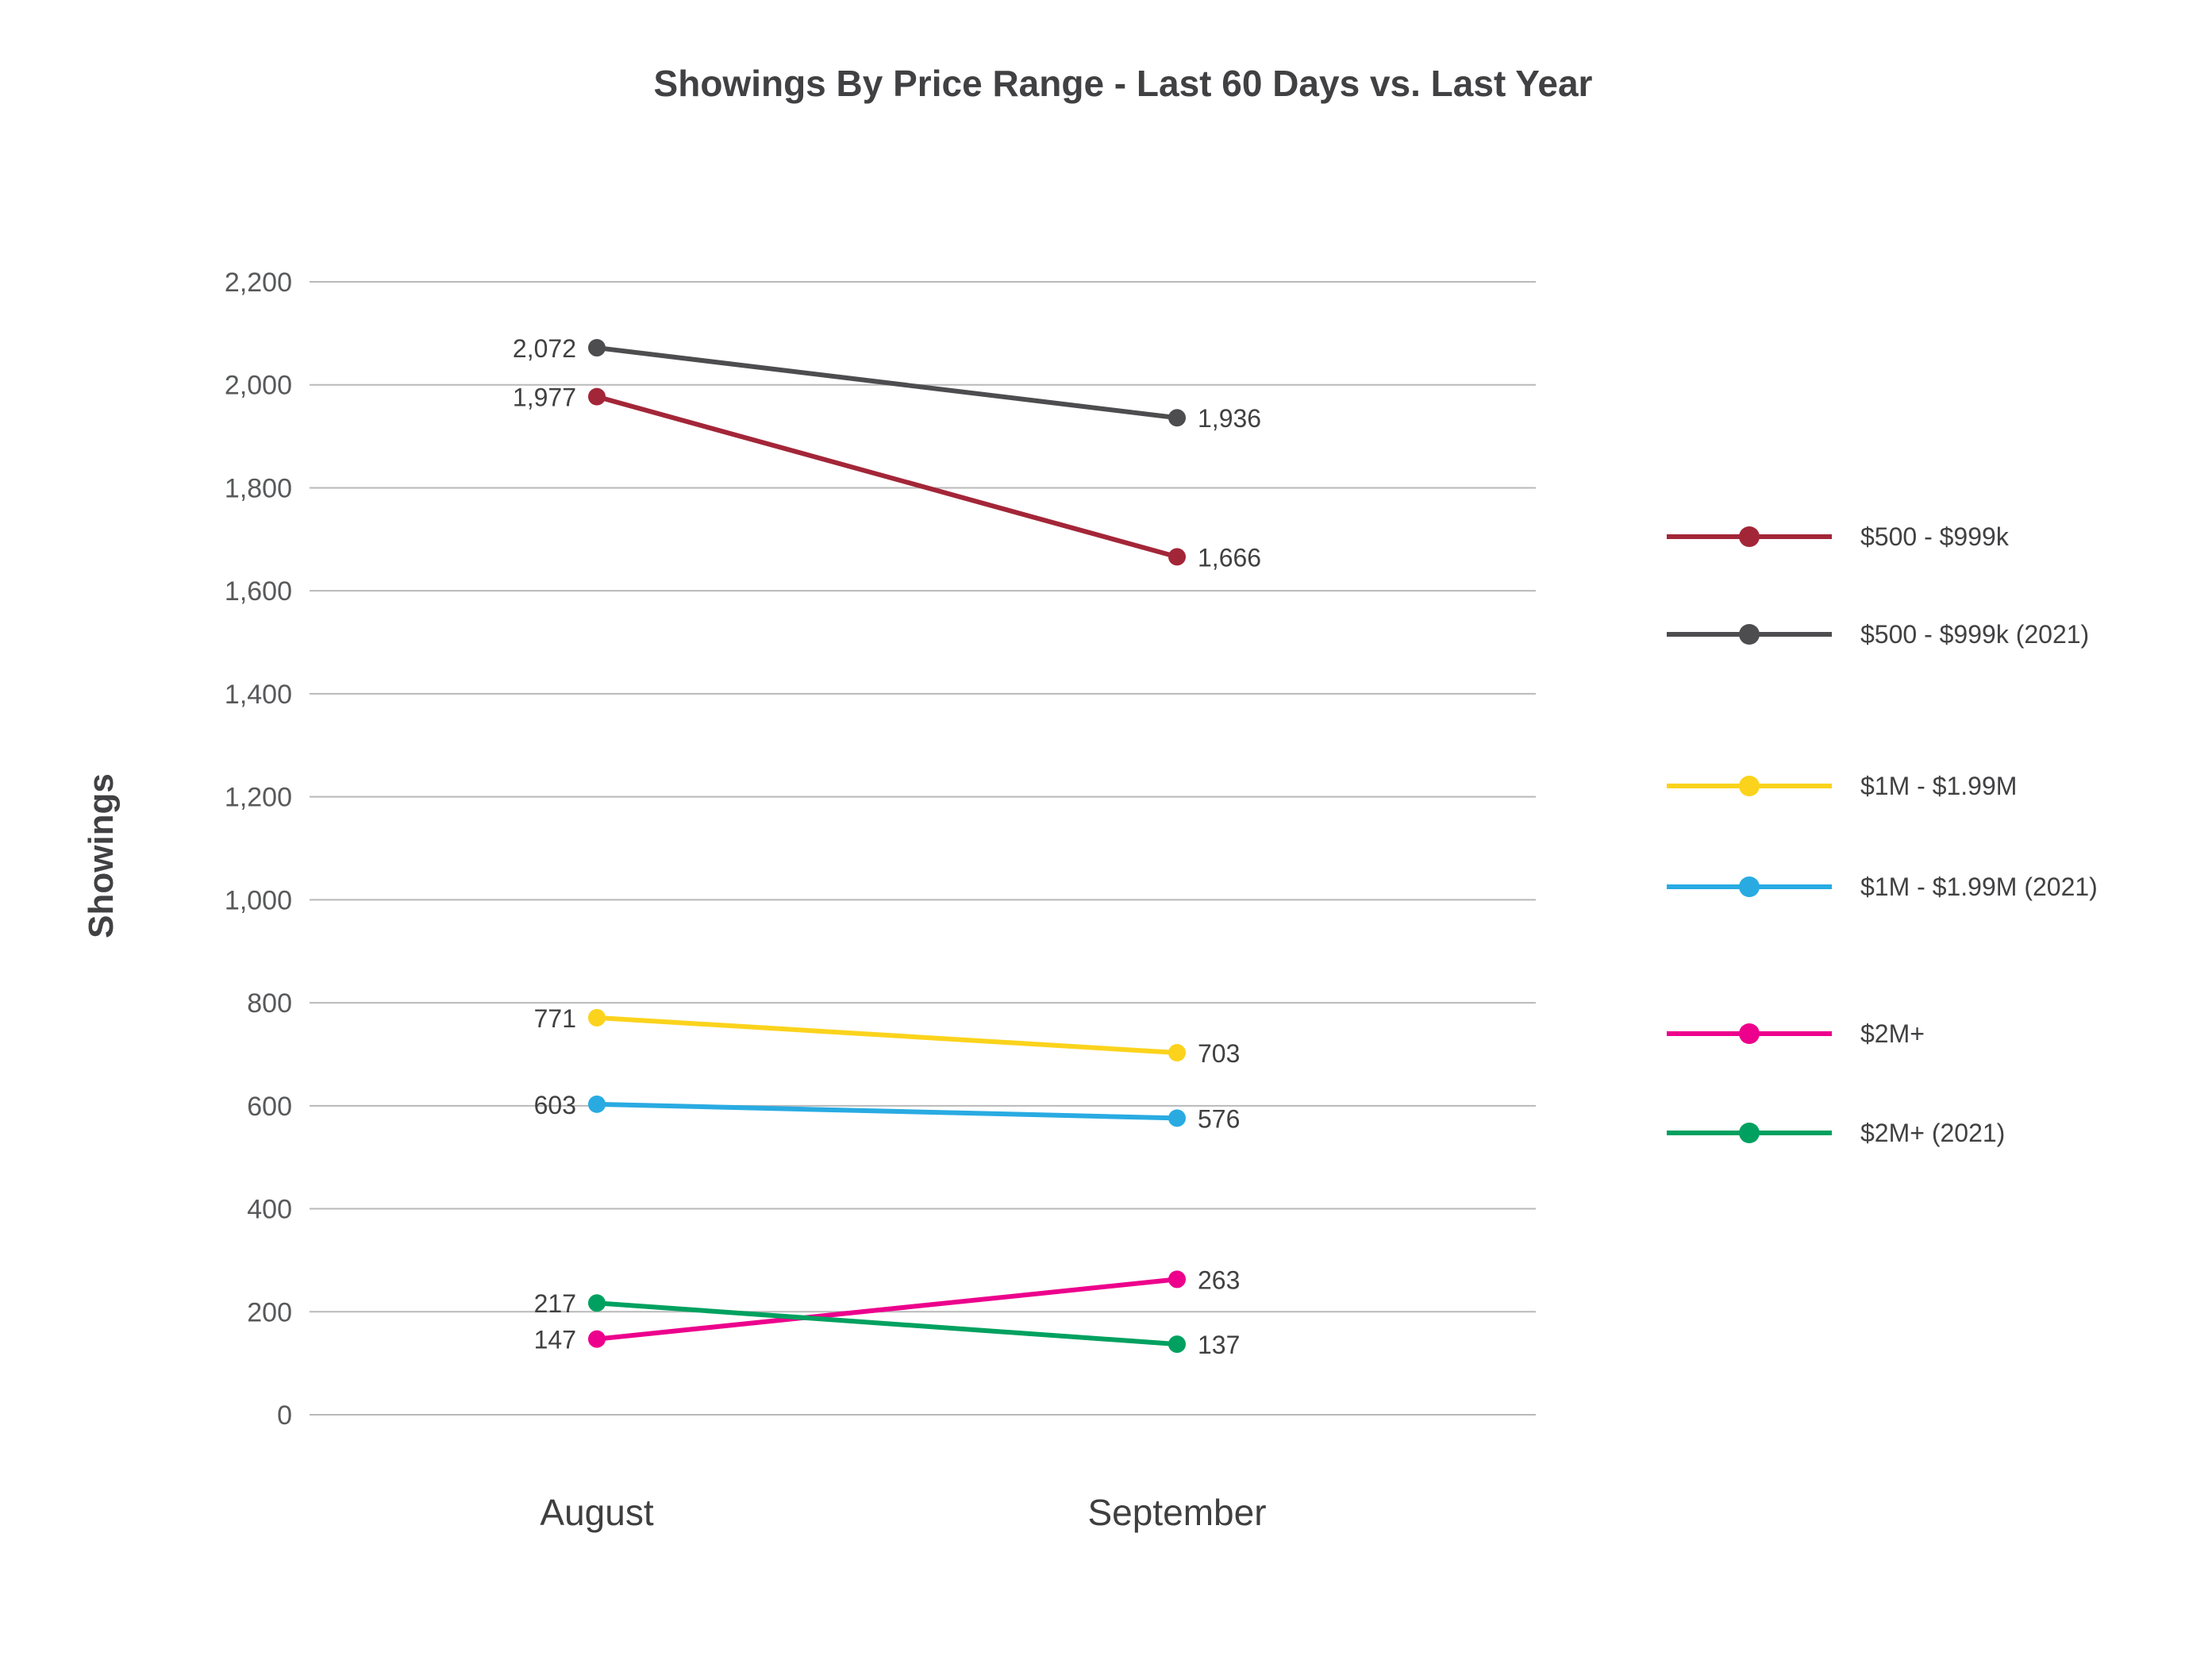  I want to click on data-label: 263, so click(1219, 1279).